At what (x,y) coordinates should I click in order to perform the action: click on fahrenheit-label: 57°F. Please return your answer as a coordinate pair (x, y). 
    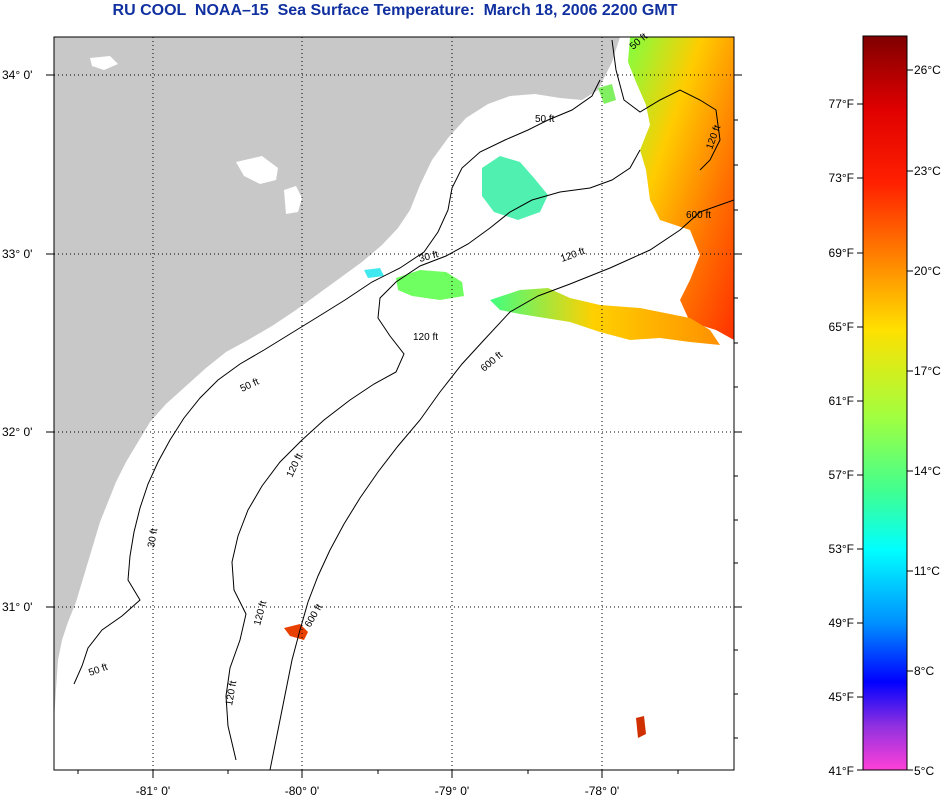
    Looking at the image, I should click on (841, 475).